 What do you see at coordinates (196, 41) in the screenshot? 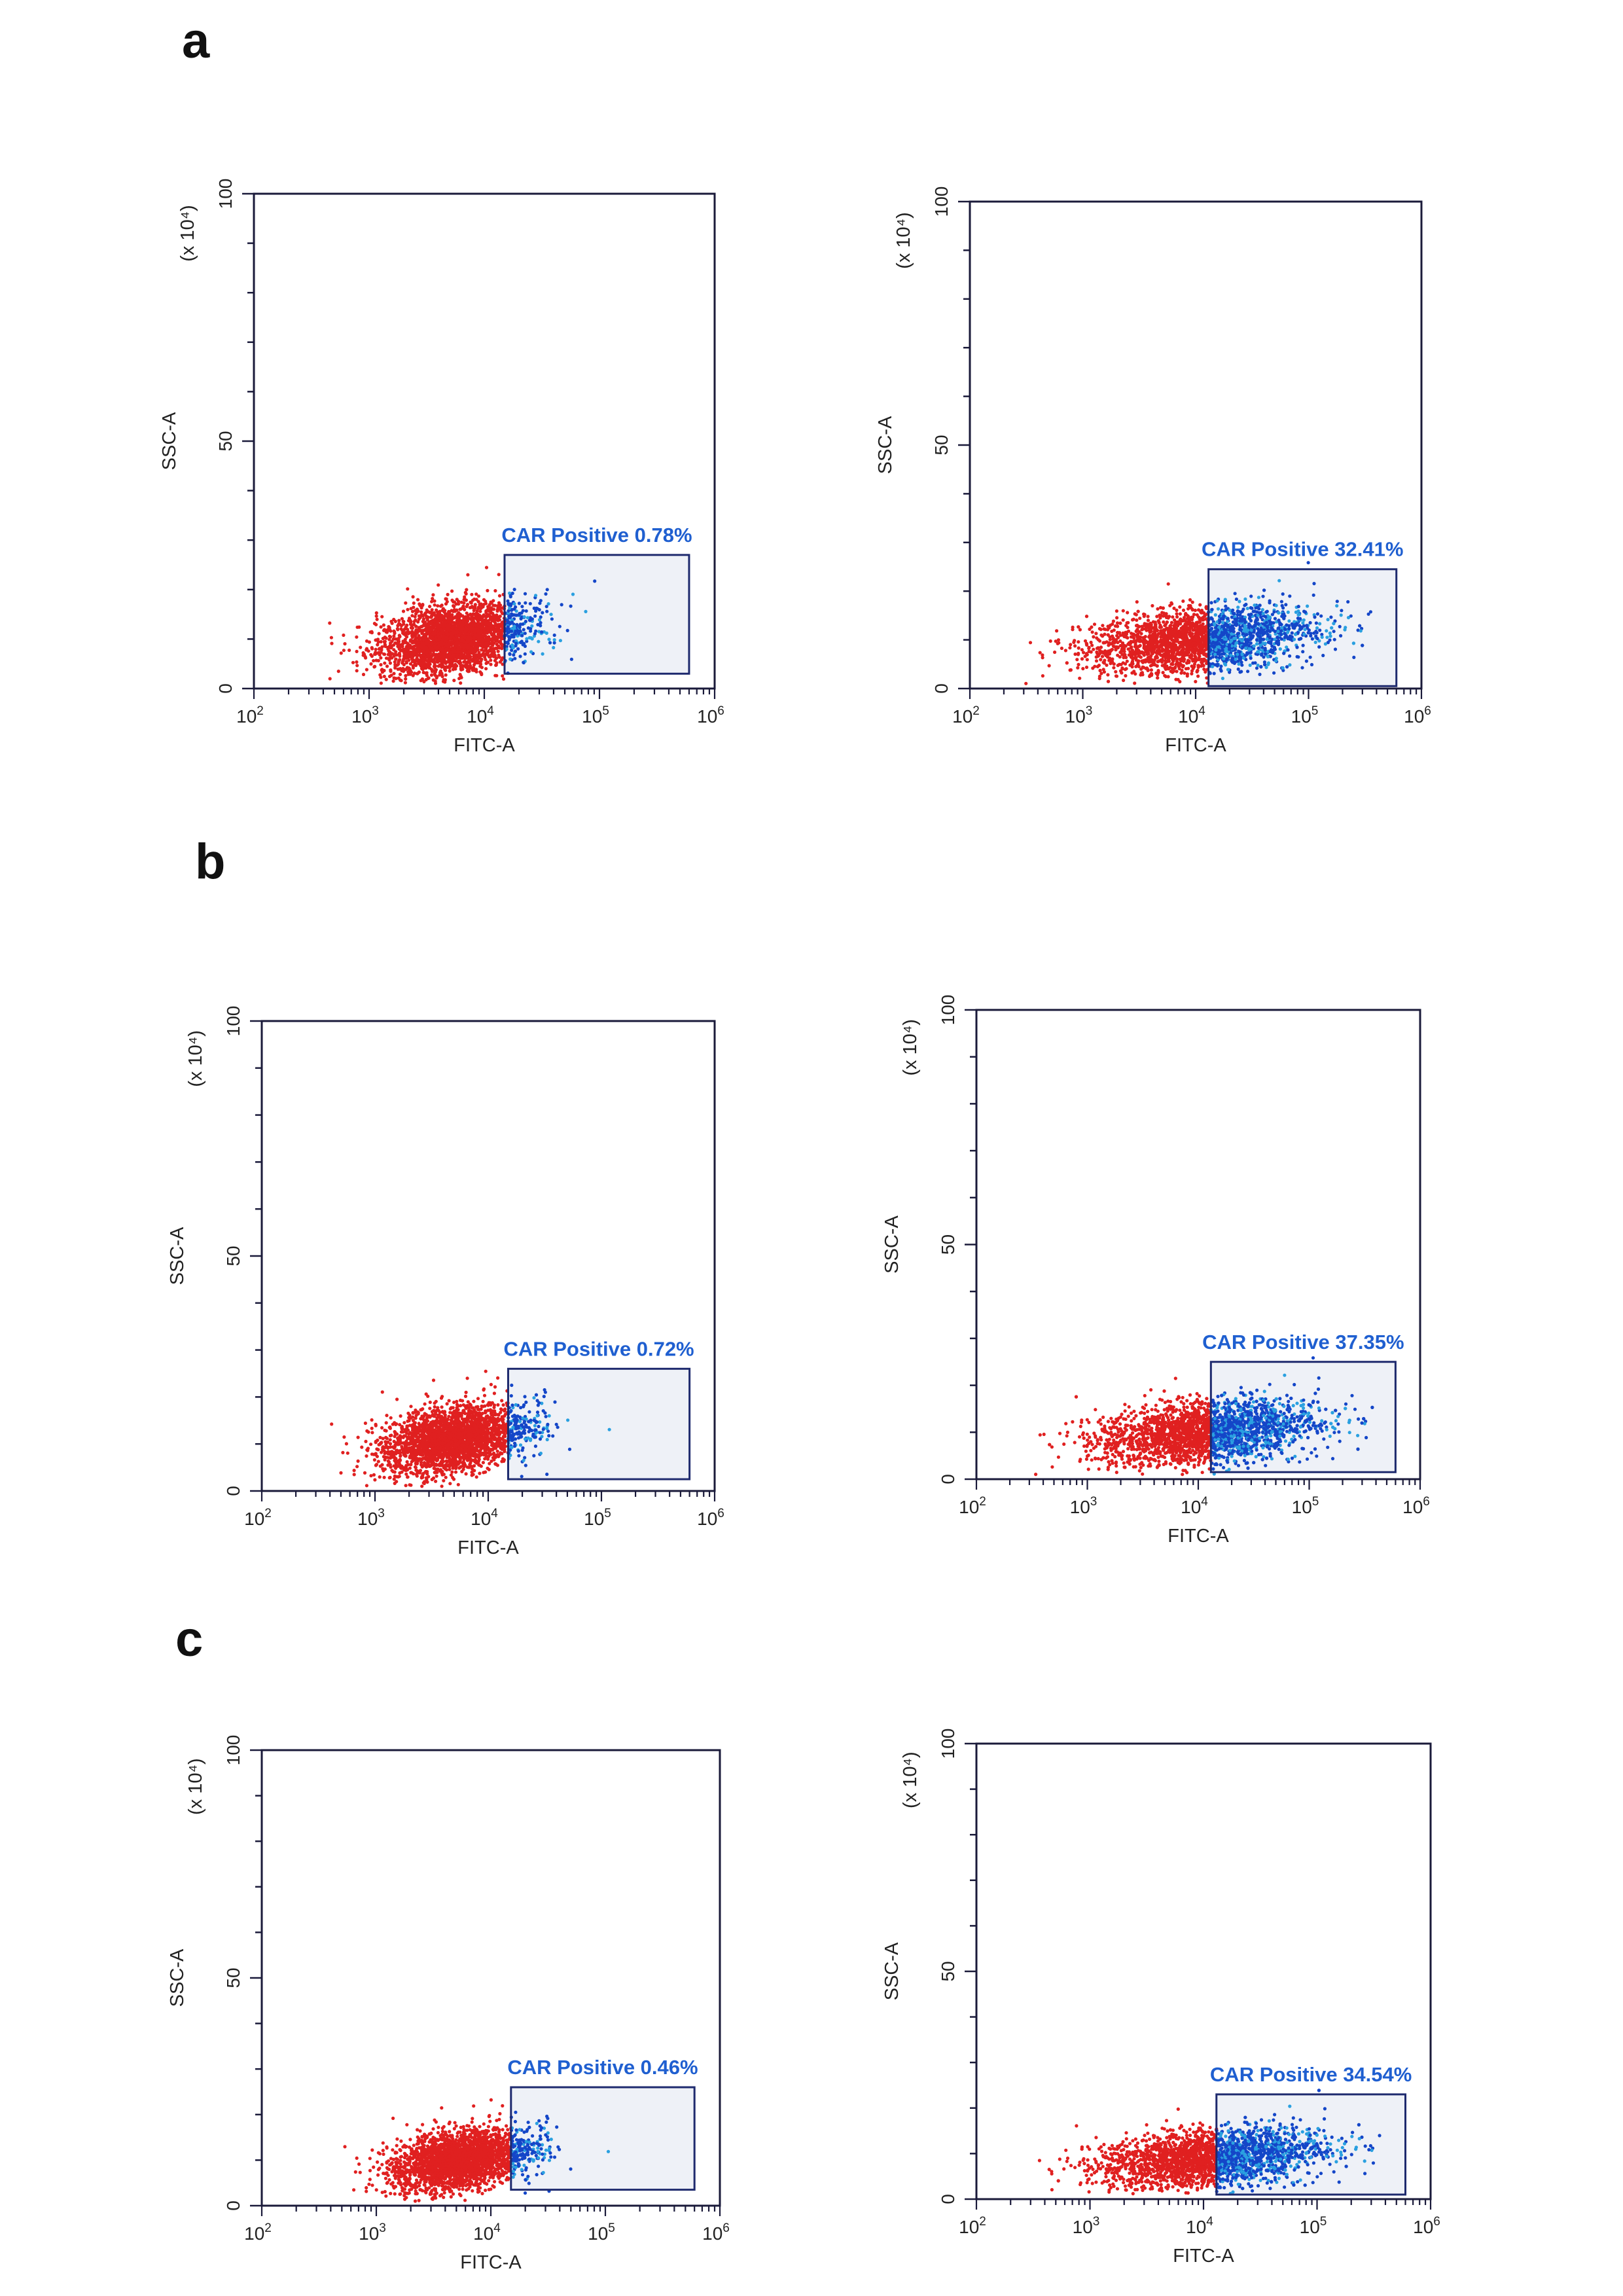
I see `panel-letter-a: a` at bounding box center [196, 41].